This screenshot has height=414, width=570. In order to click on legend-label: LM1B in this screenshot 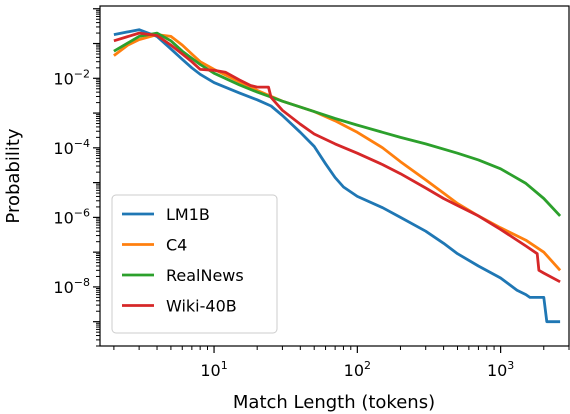, I will do `click(188, 214)`.